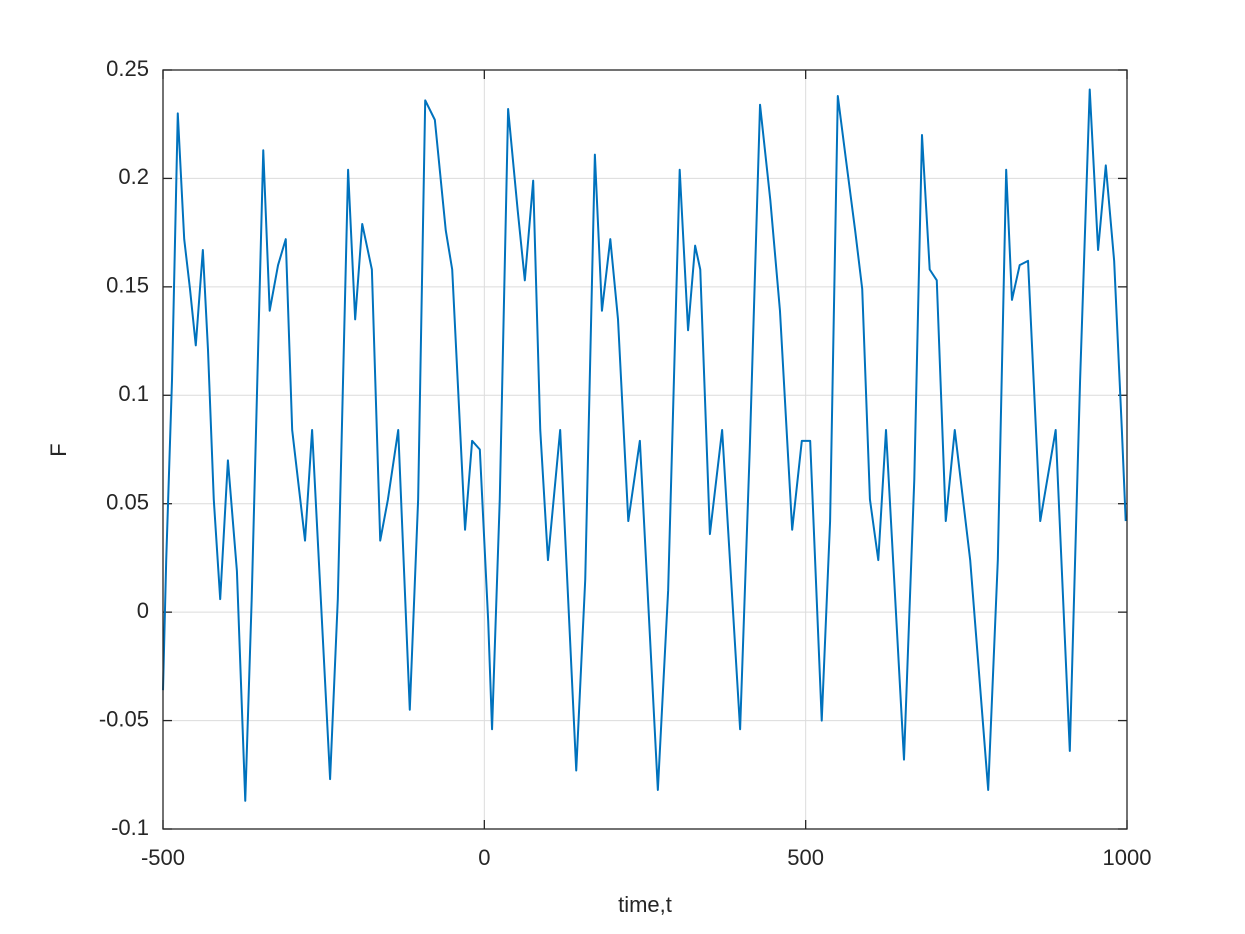 The height and width of the screenshot is (934, 1245). Describe the element at coordinates (163, 857) in the screenshot. I see `x-tick-label: -500` at that location.